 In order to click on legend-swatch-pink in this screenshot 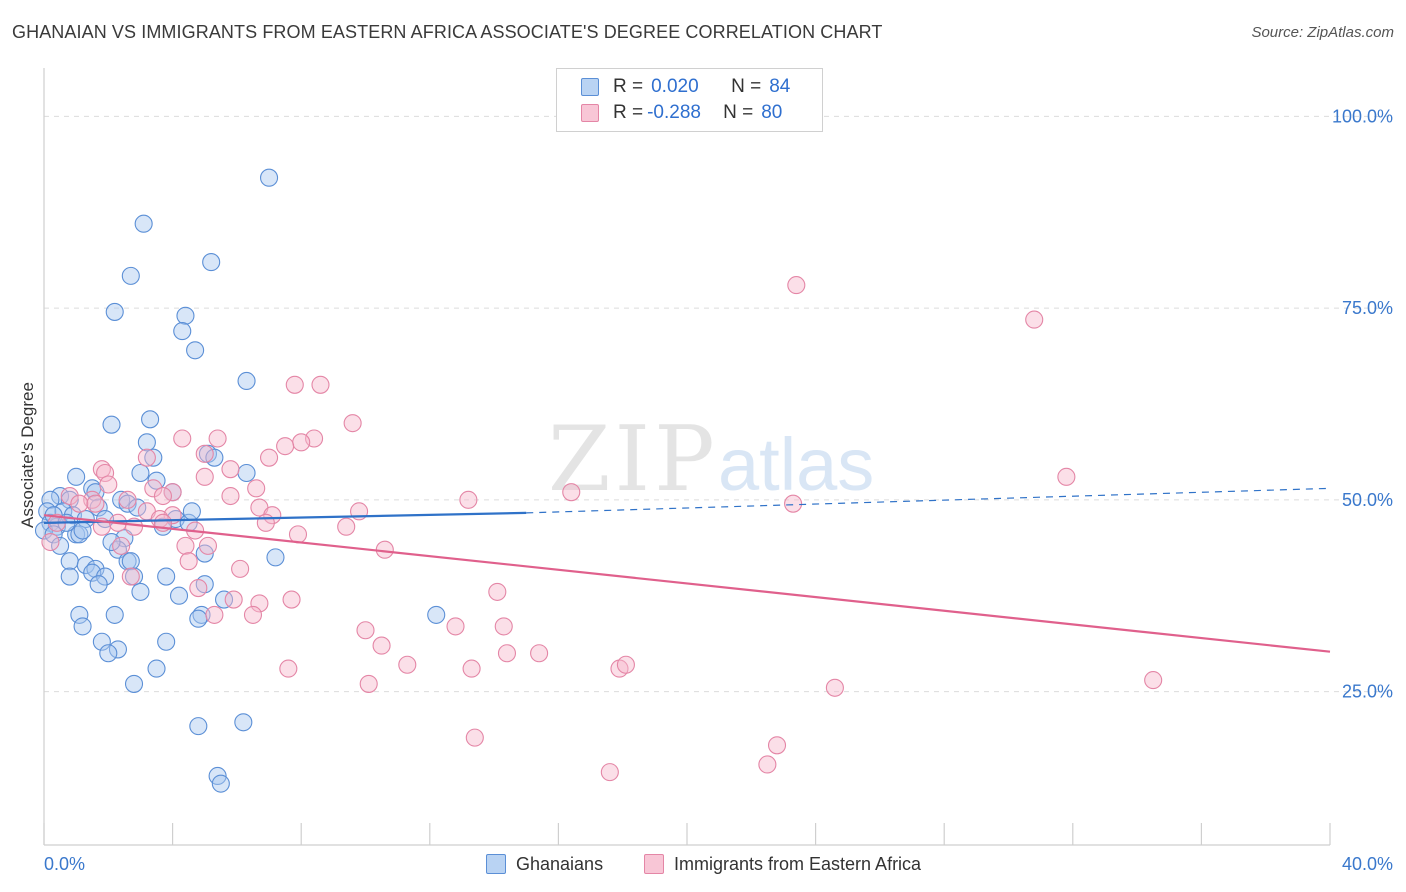, I will do `click(590, 113)`.